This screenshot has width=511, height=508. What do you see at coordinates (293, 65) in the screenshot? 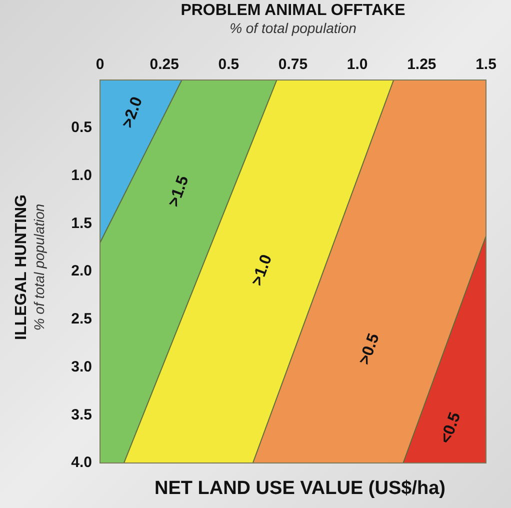
I see `x-tick-label: 0.75` at bounding box center [293, 65].